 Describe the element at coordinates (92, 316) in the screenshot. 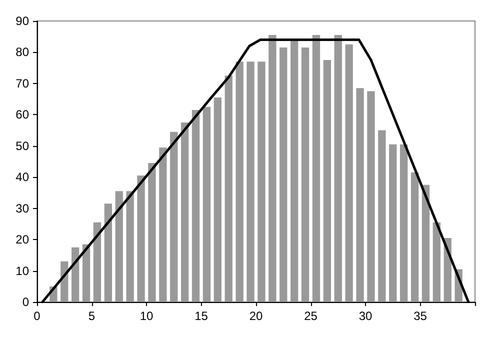

I see `x-tick-label: 5` at that location.